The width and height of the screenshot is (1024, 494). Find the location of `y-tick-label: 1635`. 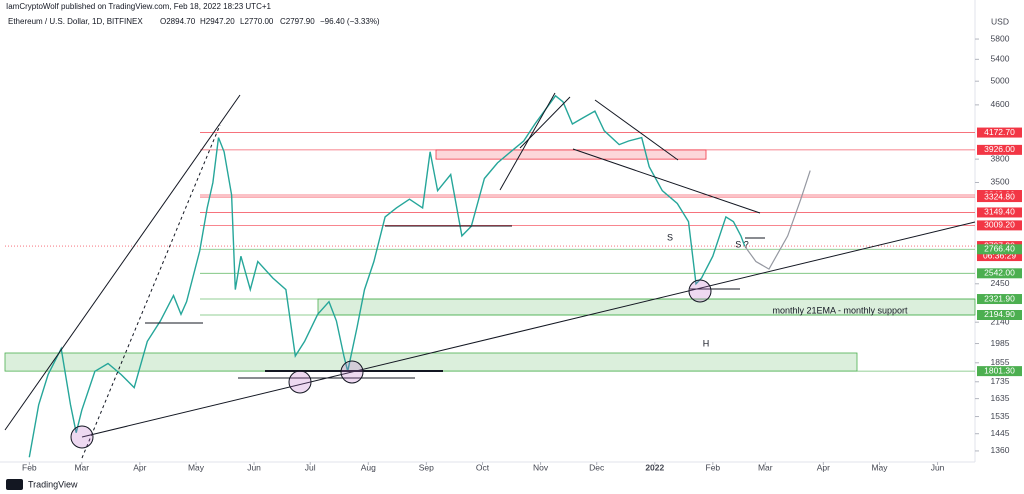

y-tick-label: 1635 is located at coordinates (1000, 398).